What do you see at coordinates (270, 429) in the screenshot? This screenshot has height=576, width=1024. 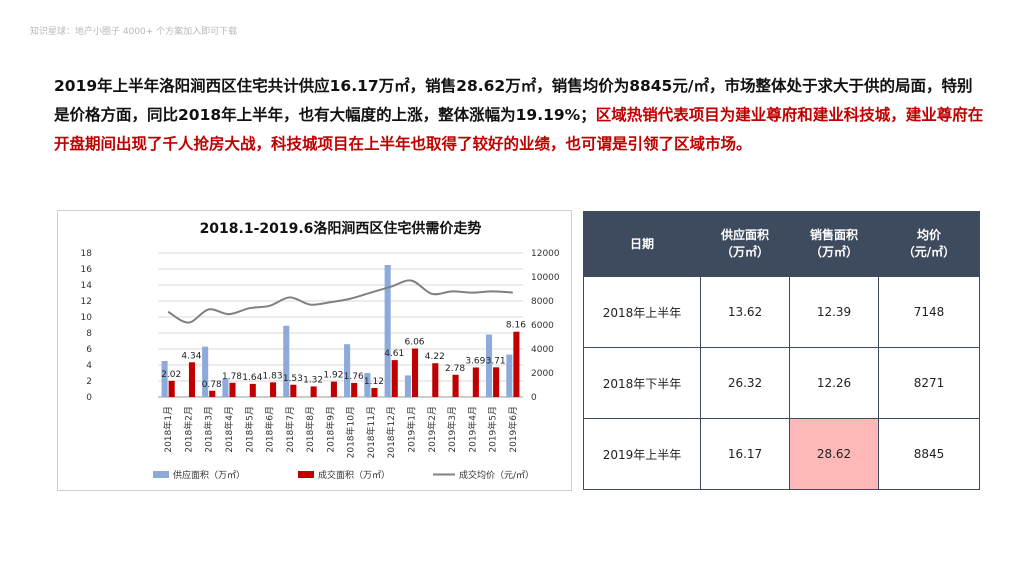 I see `x-axis-tick-label: 2018年6月` at bounding box center [270, 429].